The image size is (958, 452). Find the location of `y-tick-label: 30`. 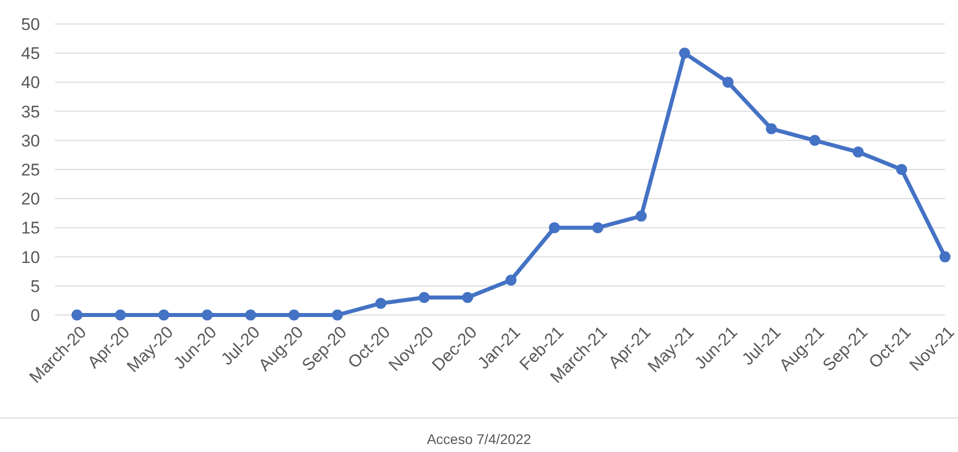

y-tick-label: 30 is located at coordinates (30, 140).